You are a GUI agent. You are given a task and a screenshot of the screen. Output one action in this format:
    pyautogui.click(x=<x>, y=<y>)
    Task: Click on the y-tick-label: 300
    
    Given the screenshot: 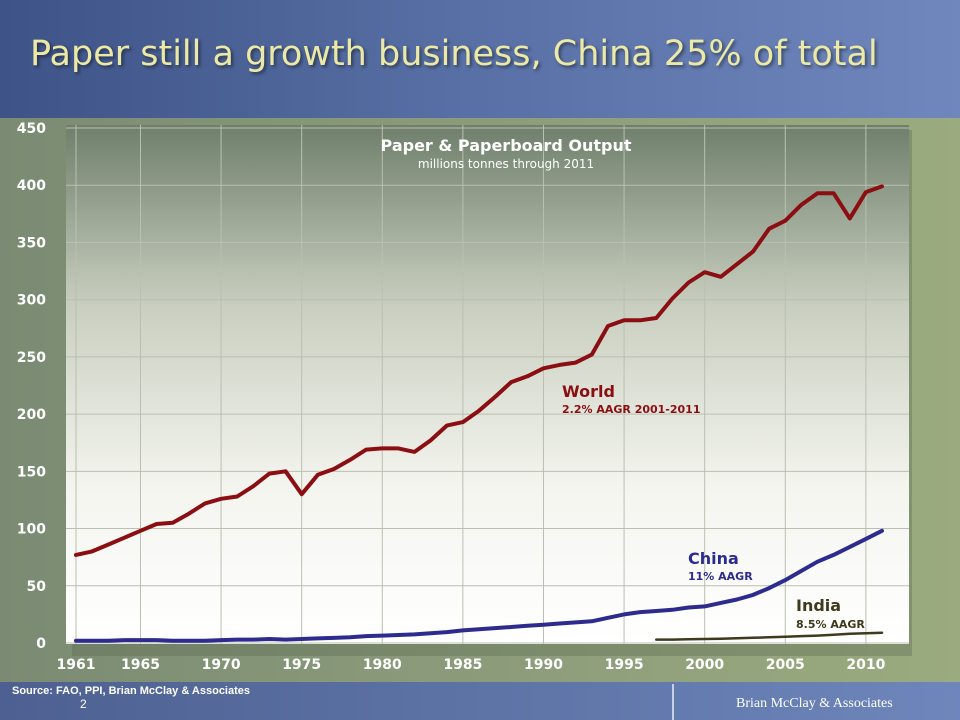 What is the action you would take?
    pyautogui.click(x=31, y=301)
    